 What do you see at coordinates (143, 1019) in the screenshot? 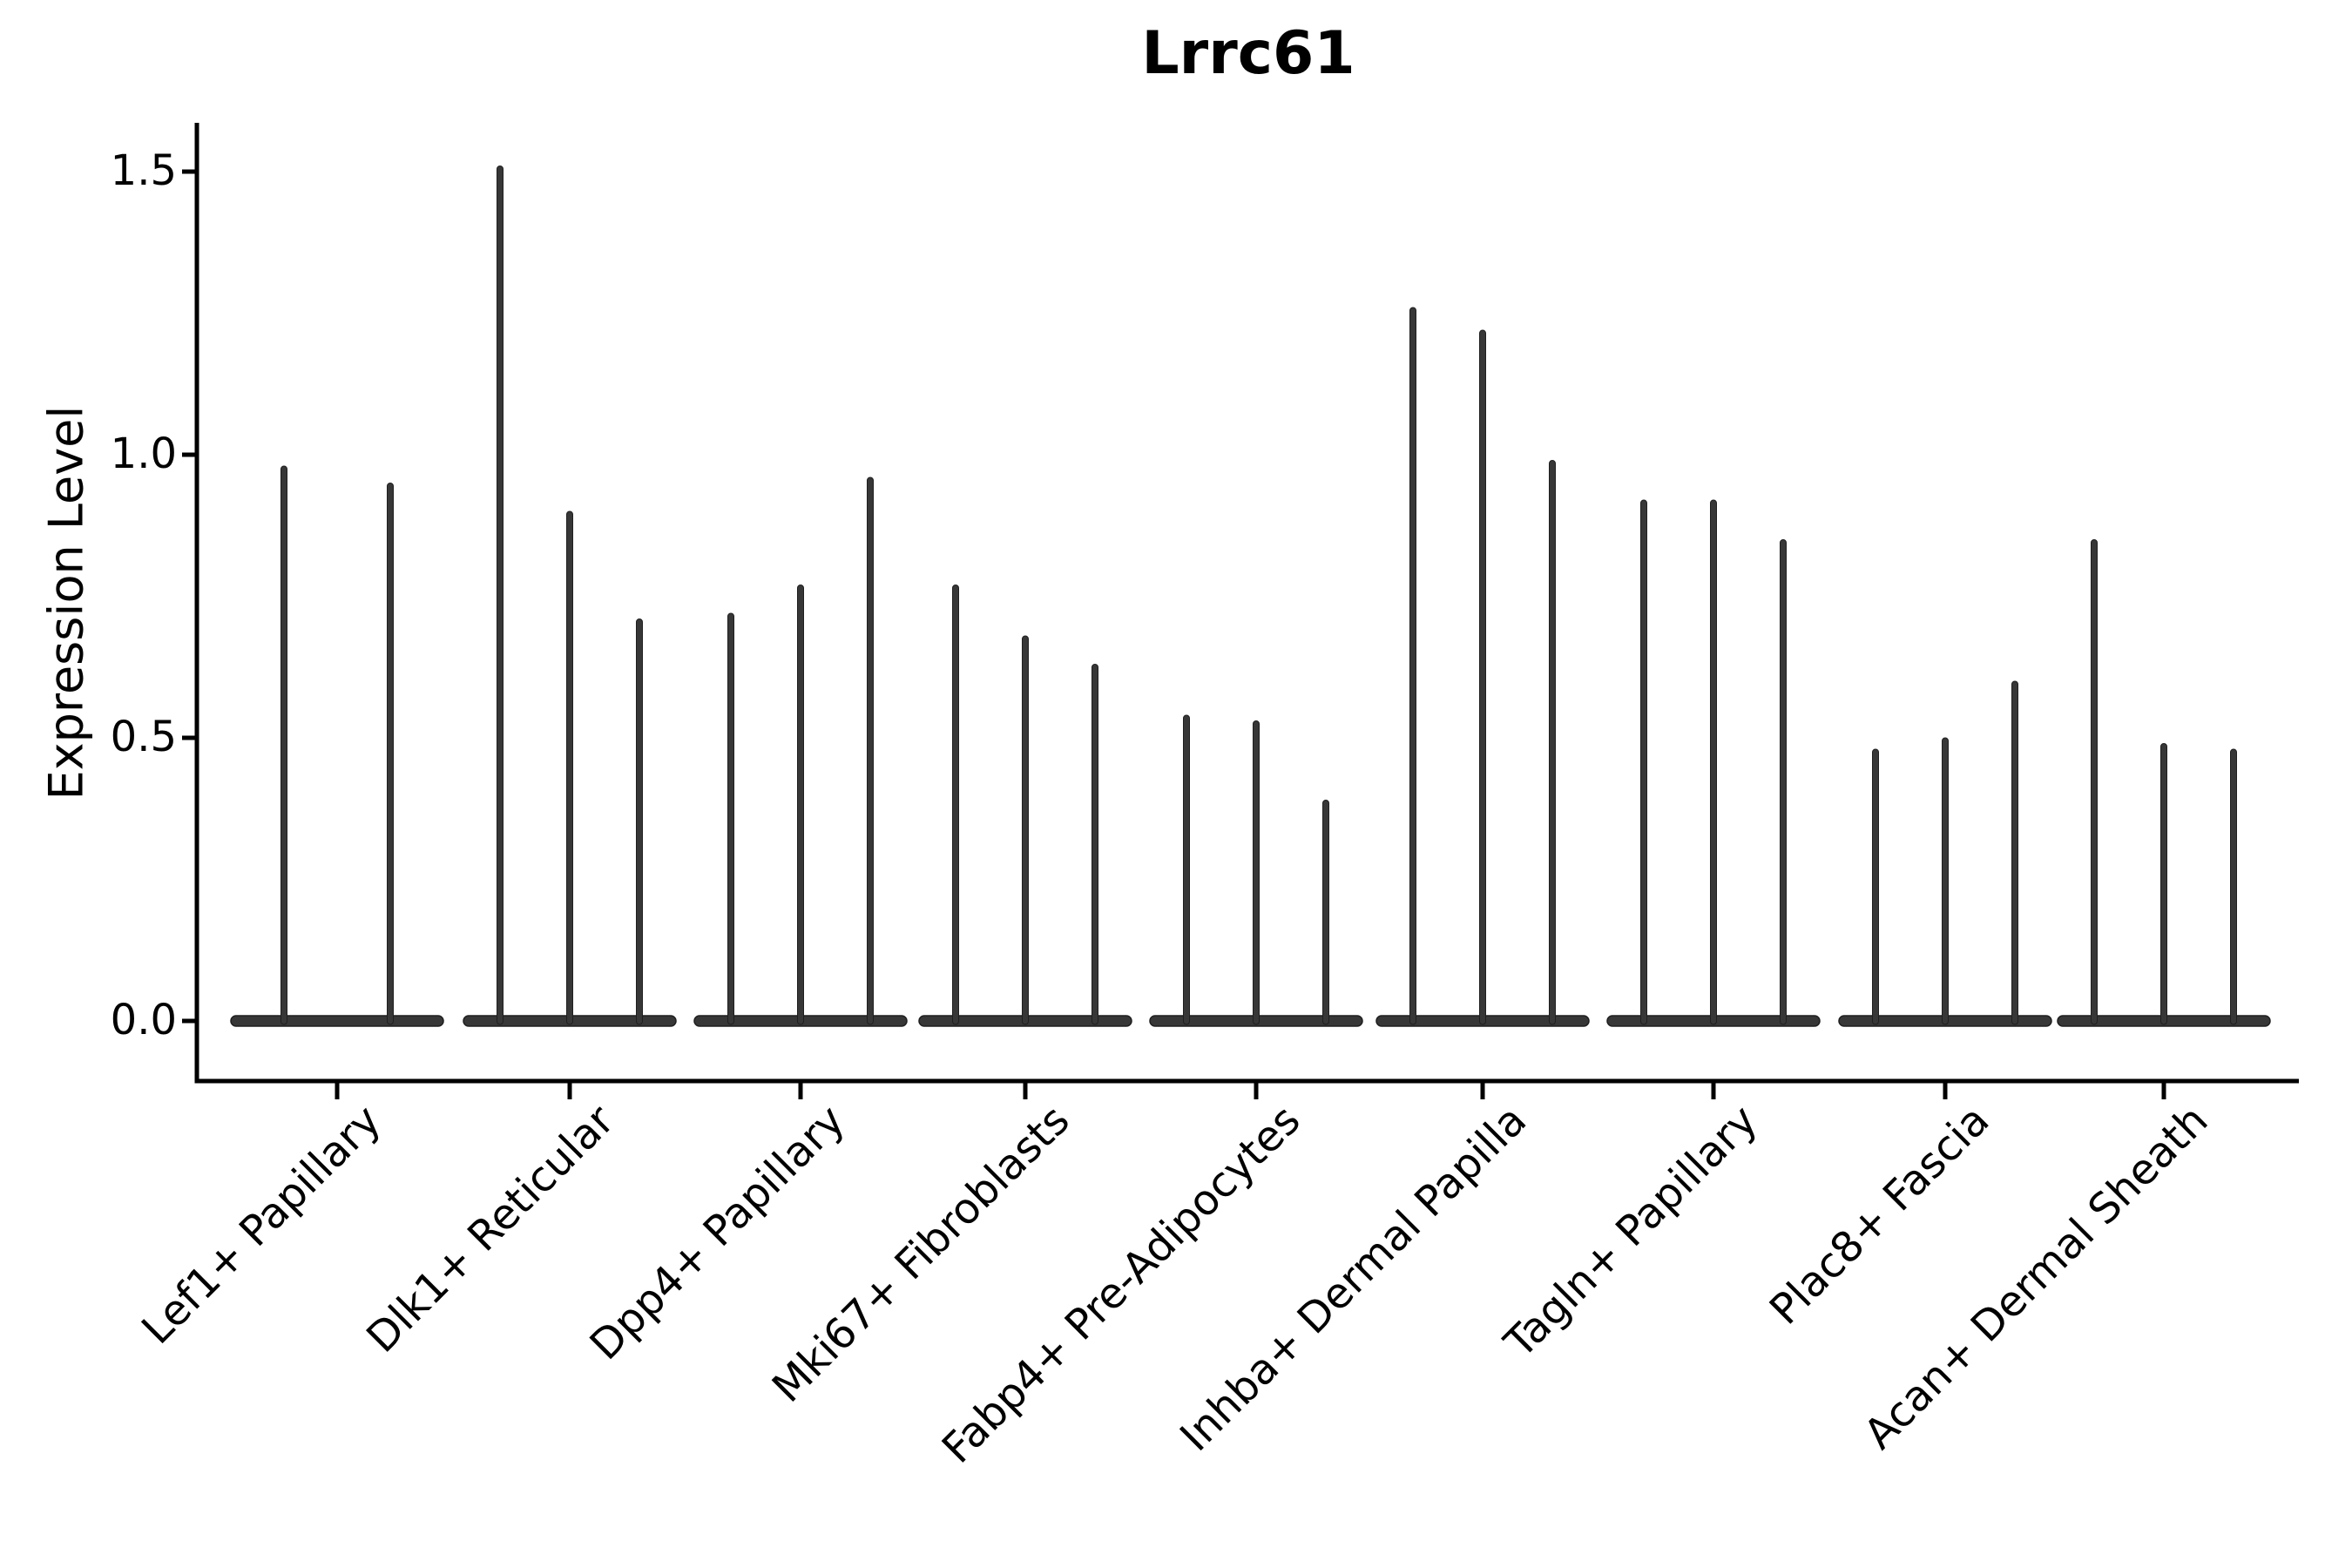
I see `y-tick-label: 0.0` at bounding box center [143, 1019].